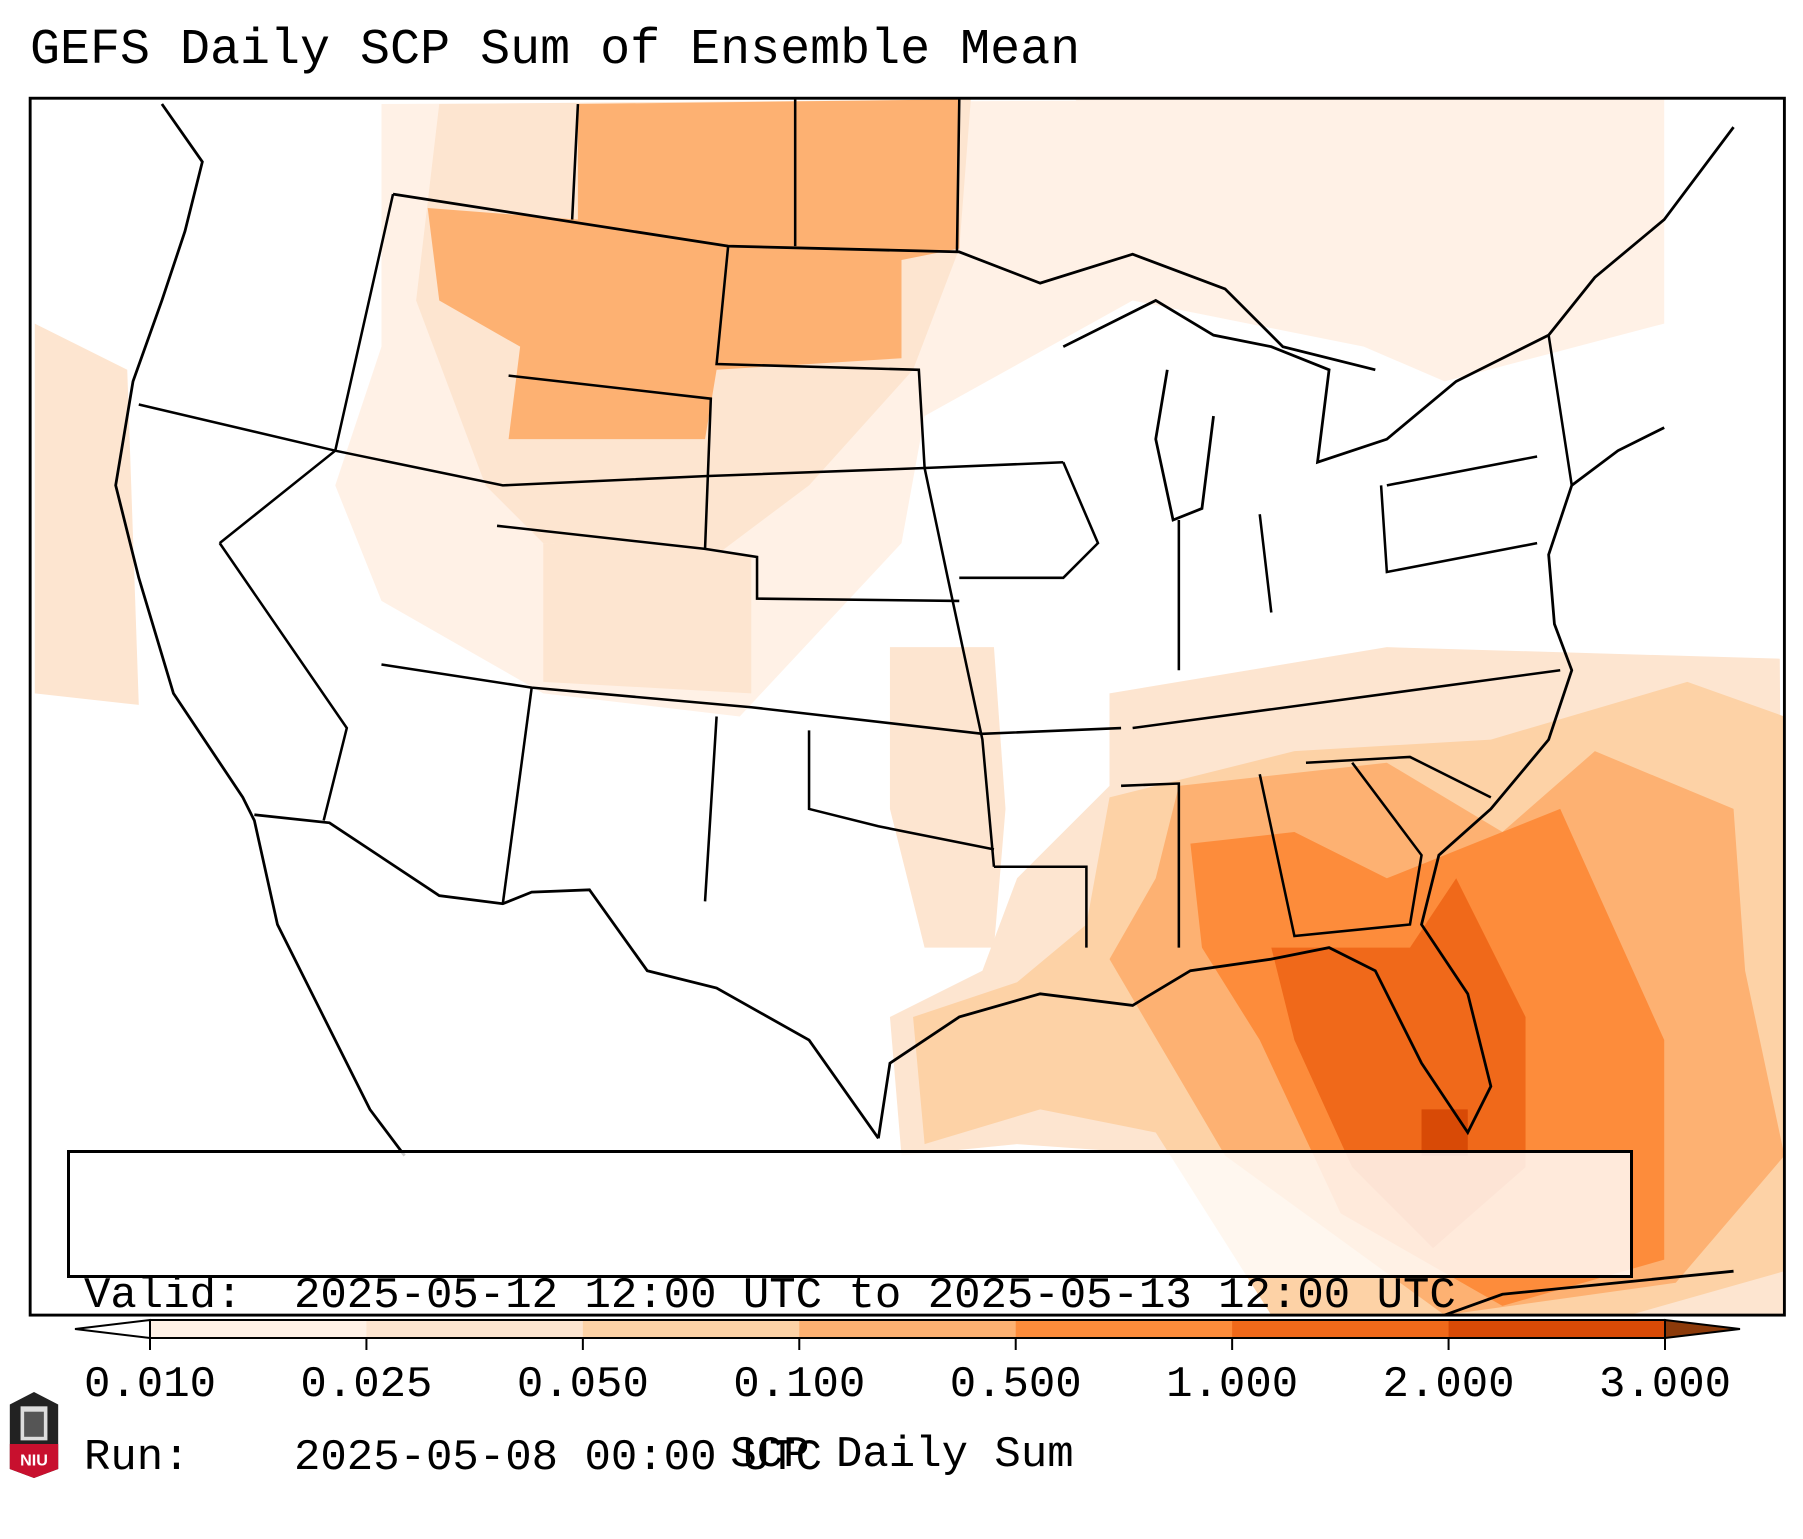 The height and width of the screenshot is (1539, 1803). Describe the element at coordinates (647, 618) in the screenshot. I see `shade-colorado` at that location.